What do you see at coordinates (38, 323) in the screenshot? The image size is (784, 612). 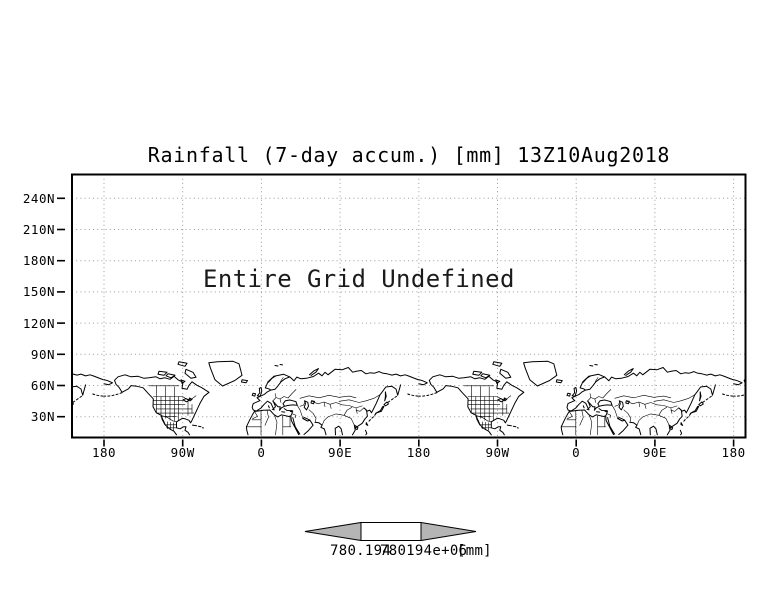 I see `lat-tick-label: 120N` at bounding box center [38, 323].